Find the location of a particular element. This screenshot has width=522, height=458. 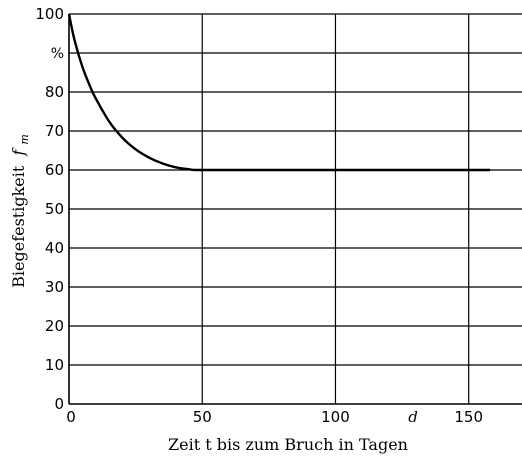

y-tick-label: 30 is located at coordinates (54, 287).